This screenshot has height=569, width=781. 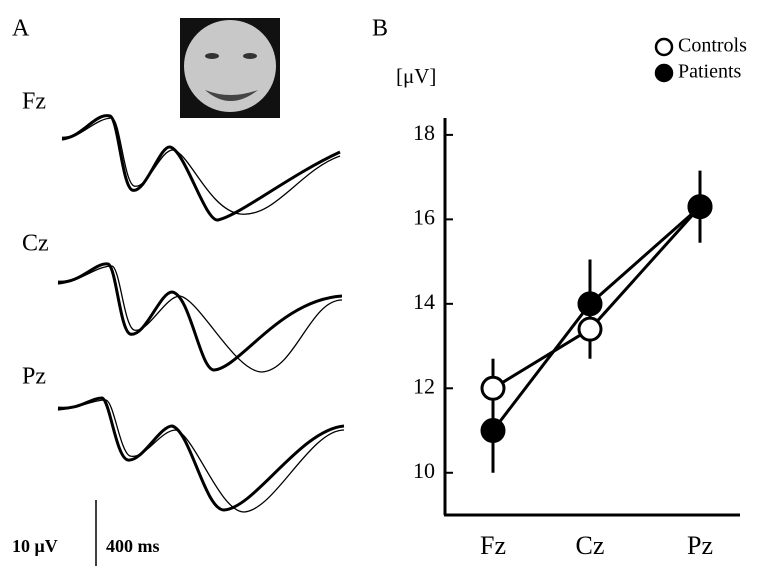 What do you see at coordinates (21, 29) in the screenshot?
I see `panel-label: A` at bounding box center [21, 29].